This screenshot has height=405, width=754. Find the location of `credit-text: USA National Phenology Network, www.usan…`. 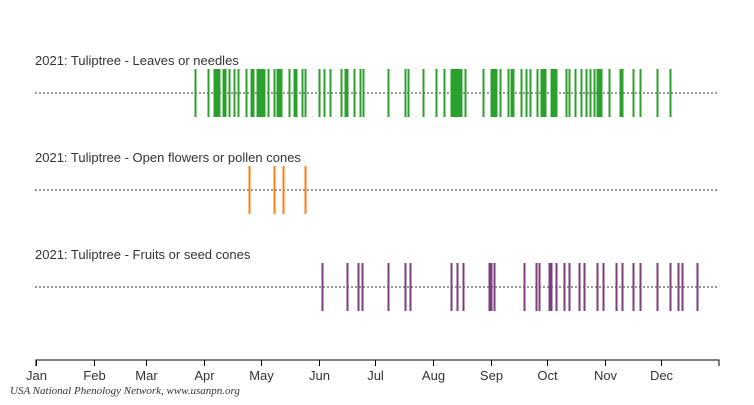

credit-text: USA National Phenology Network, www.usan… is located at coordinates (125, 391).